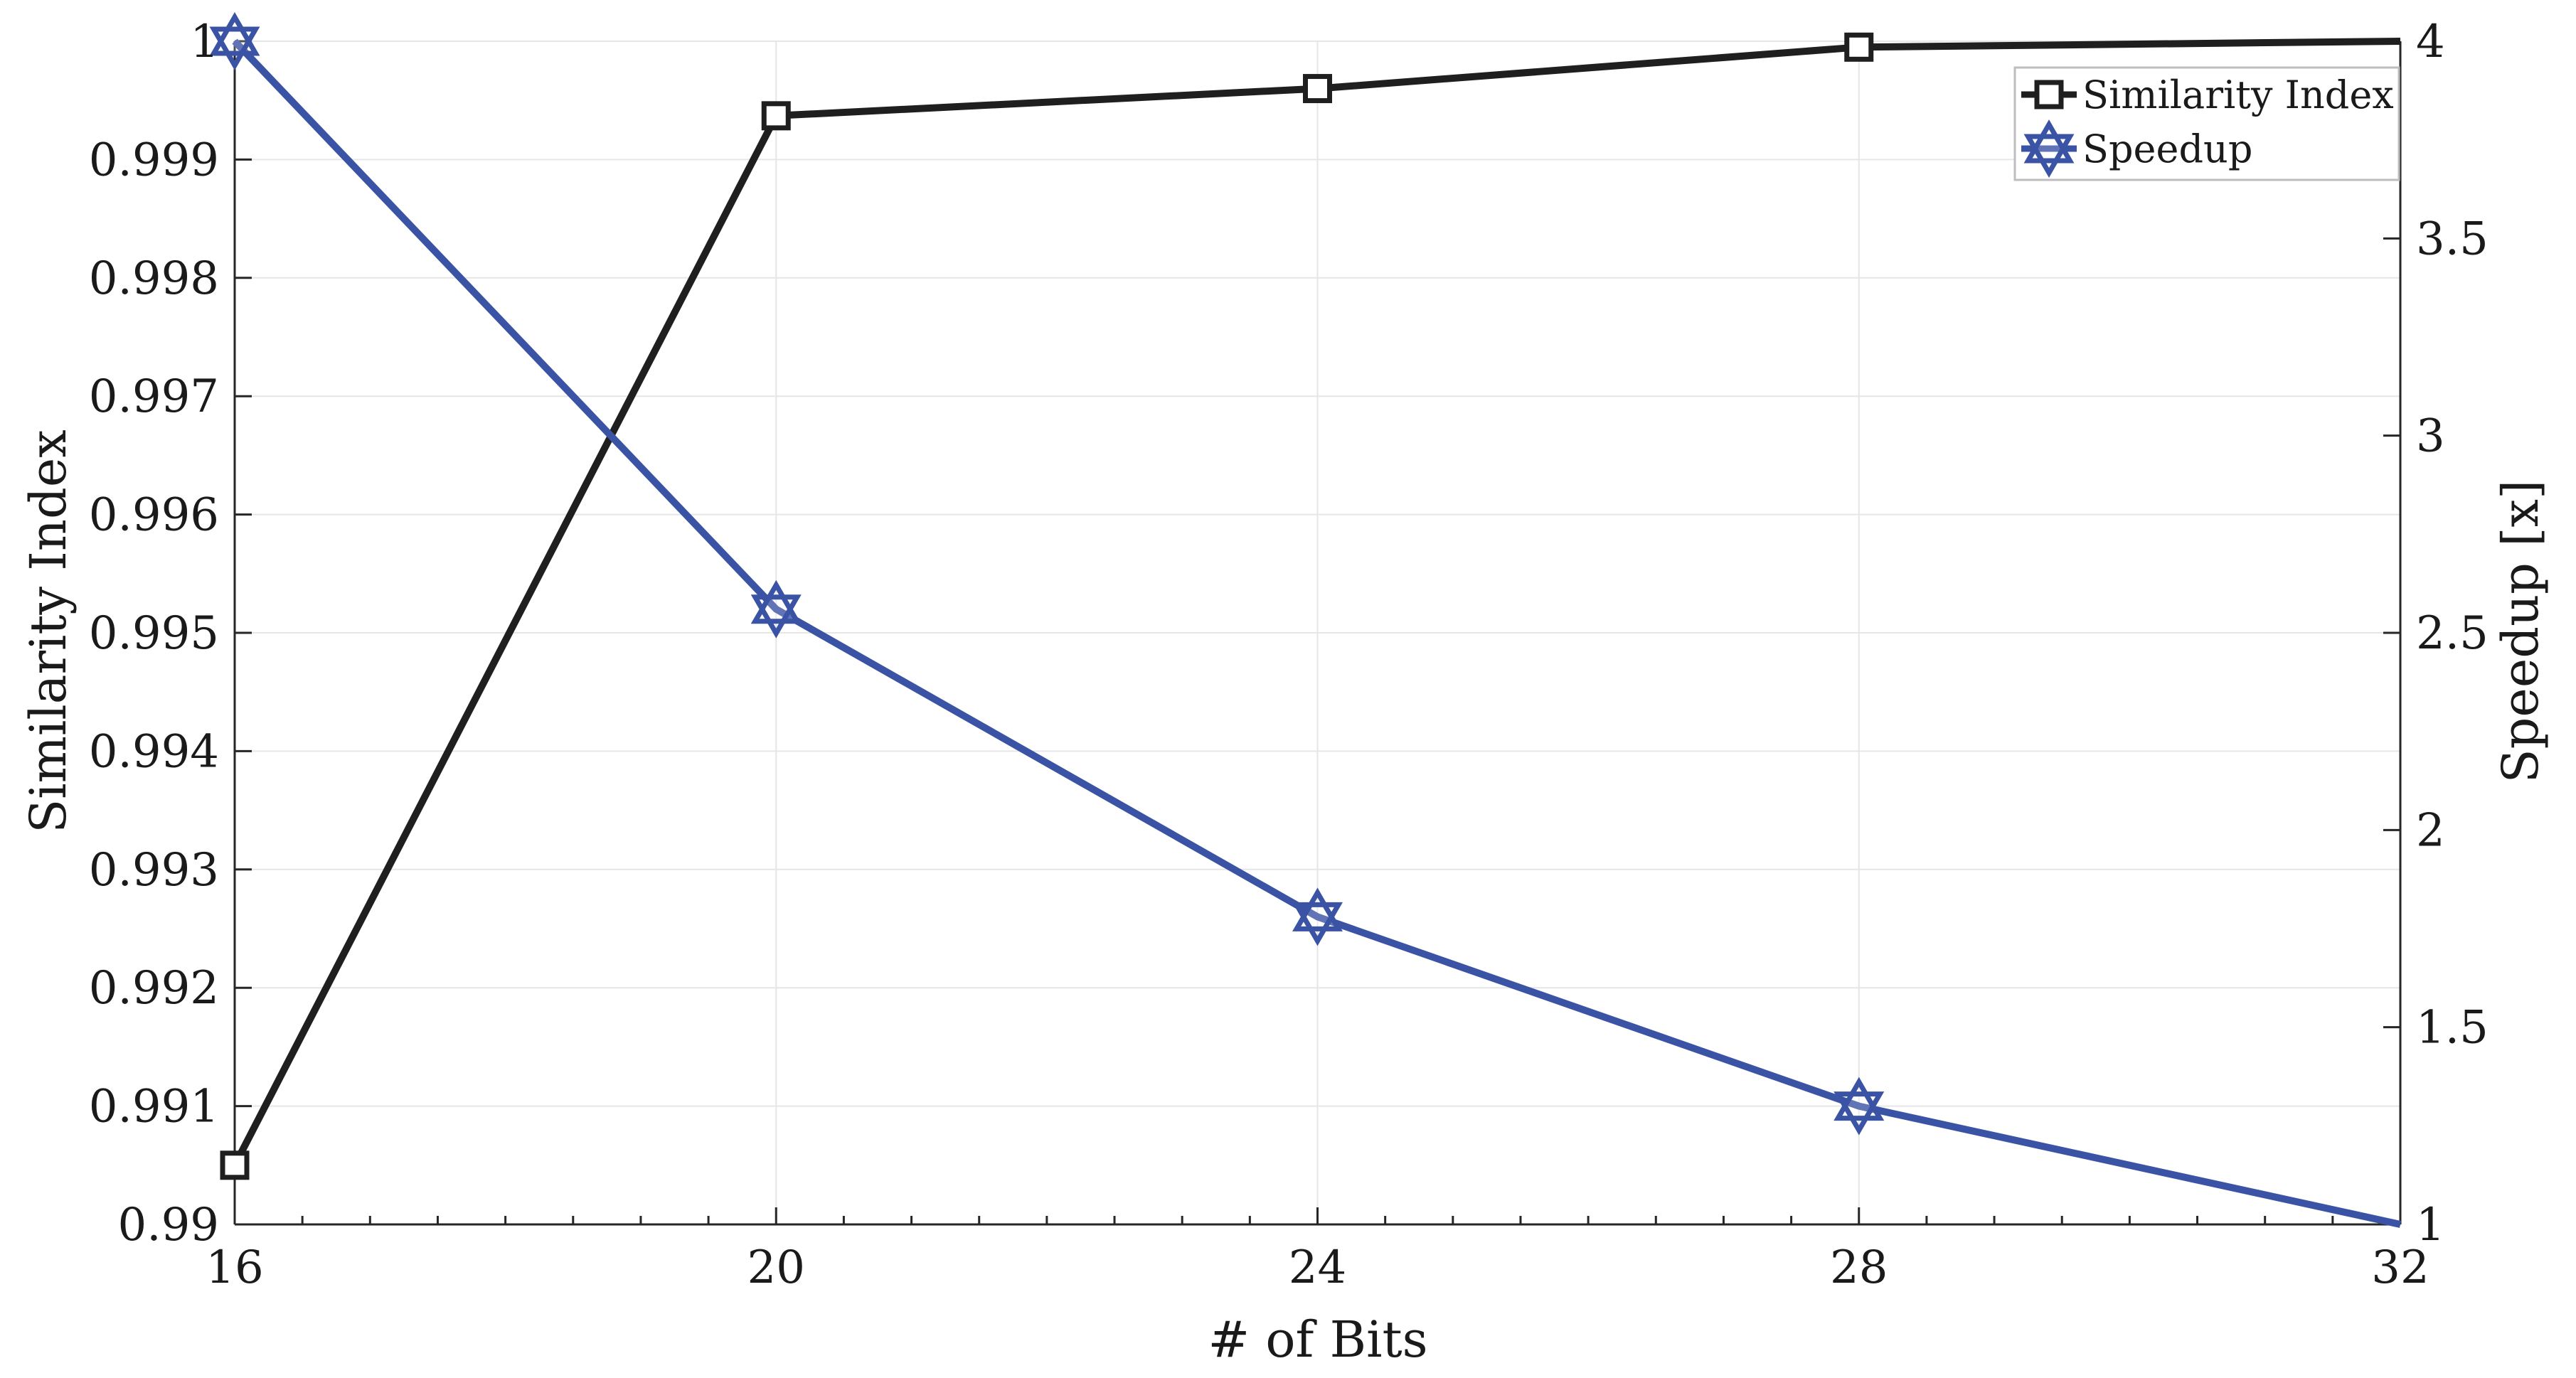  I want to click on legend-box, so click(2206, 123).